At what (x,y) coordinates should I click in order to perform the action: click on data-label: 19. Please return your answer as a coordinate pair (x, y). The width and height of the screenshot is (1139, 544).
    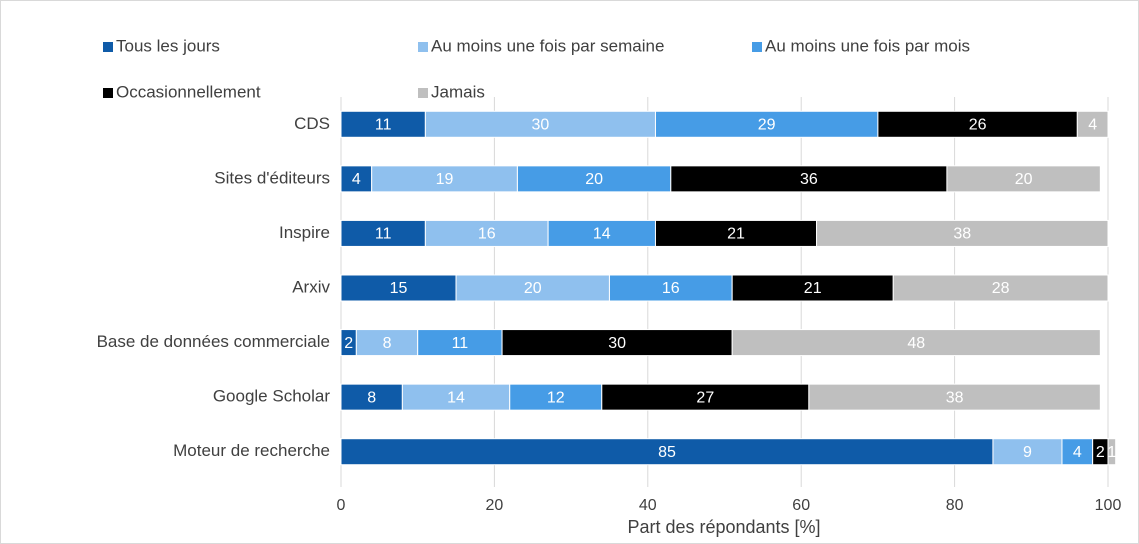
    Looking at the image, I should click on (445, 179).